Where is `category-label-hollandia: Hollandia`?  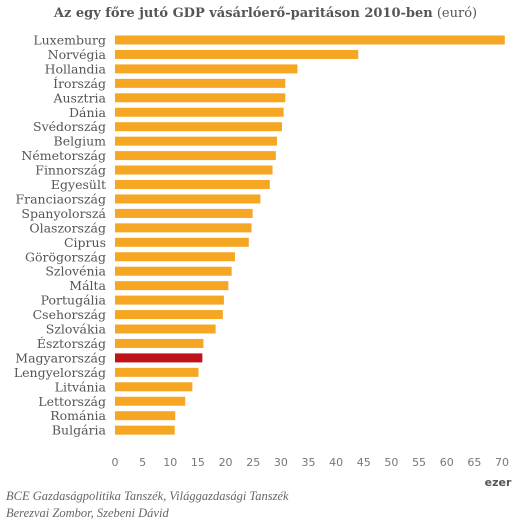 category-label-hollandia: Hollandia is located at coordinates (76, 68).